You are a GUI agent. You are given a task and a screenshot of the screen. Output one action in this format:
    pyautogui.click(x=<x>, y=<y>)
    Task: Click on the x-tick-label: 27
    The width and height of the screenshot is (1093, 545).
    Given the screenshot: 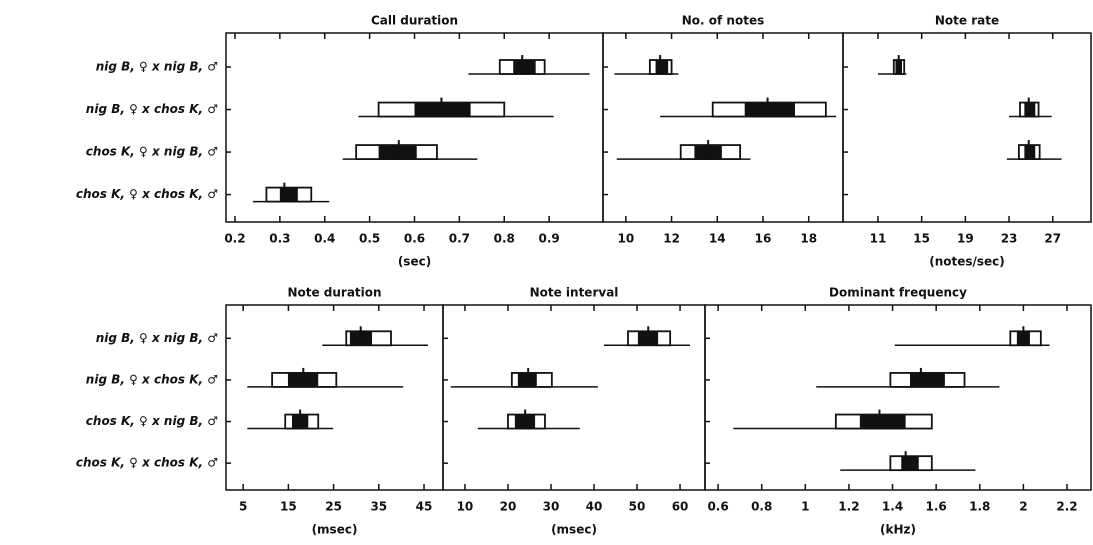 What is the action you would take?
    pyautogui.click(x=1052, y=239)
    